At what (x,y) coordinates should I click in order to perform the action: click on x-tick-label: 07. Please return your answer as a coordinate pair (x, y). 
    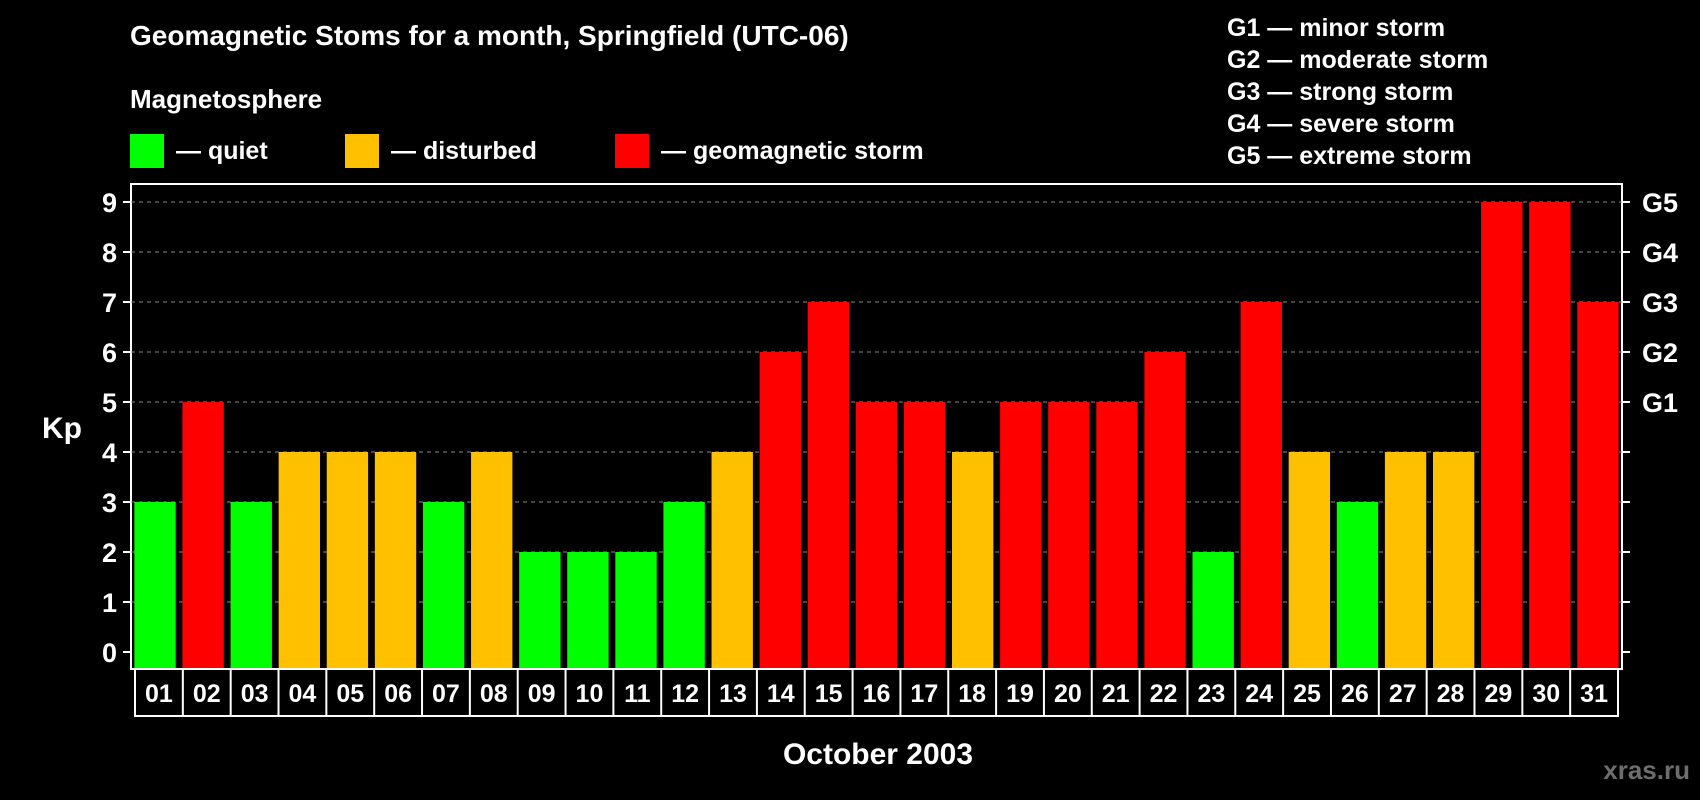
    Looking at the image, I should click on (446, 694).